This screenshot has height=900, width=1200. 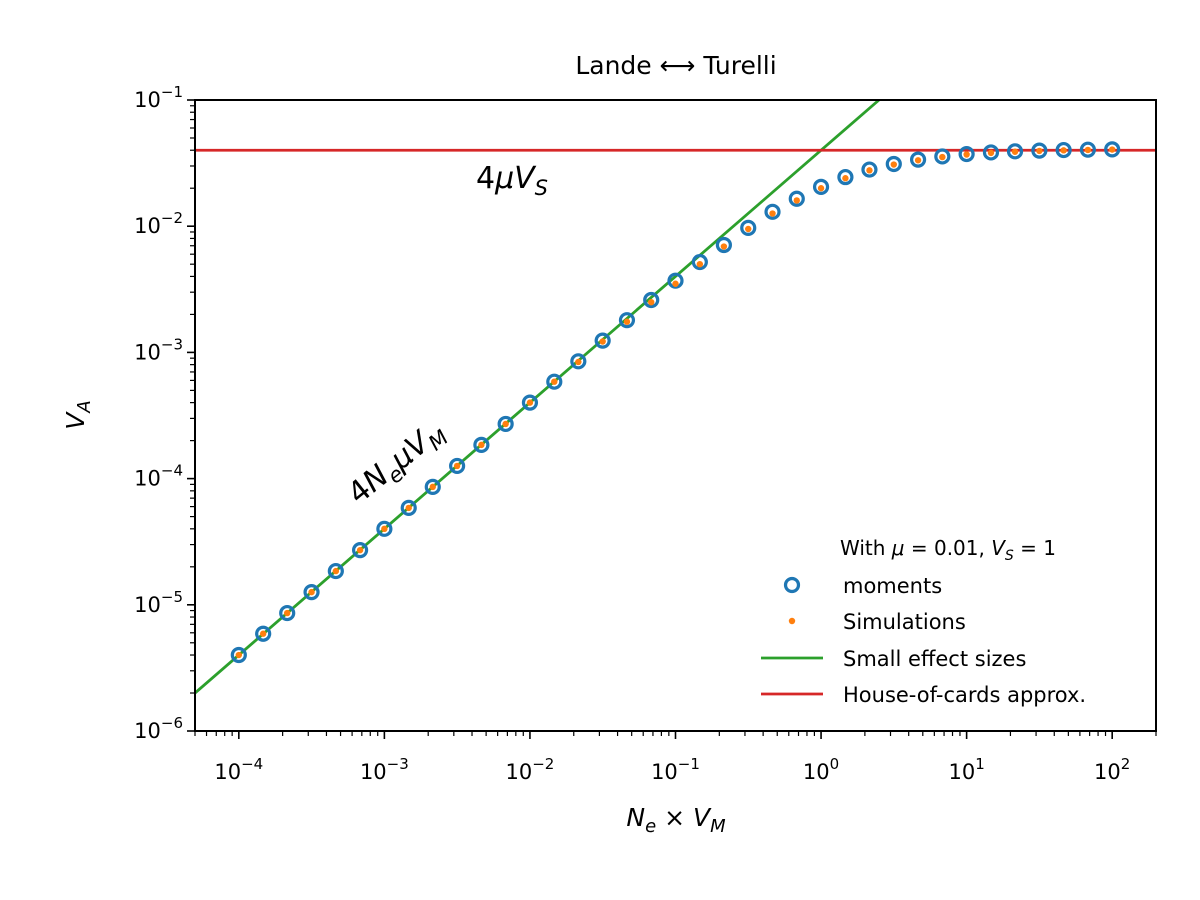 I want to click on legend-moments-marker, so click(x=792, y=585).